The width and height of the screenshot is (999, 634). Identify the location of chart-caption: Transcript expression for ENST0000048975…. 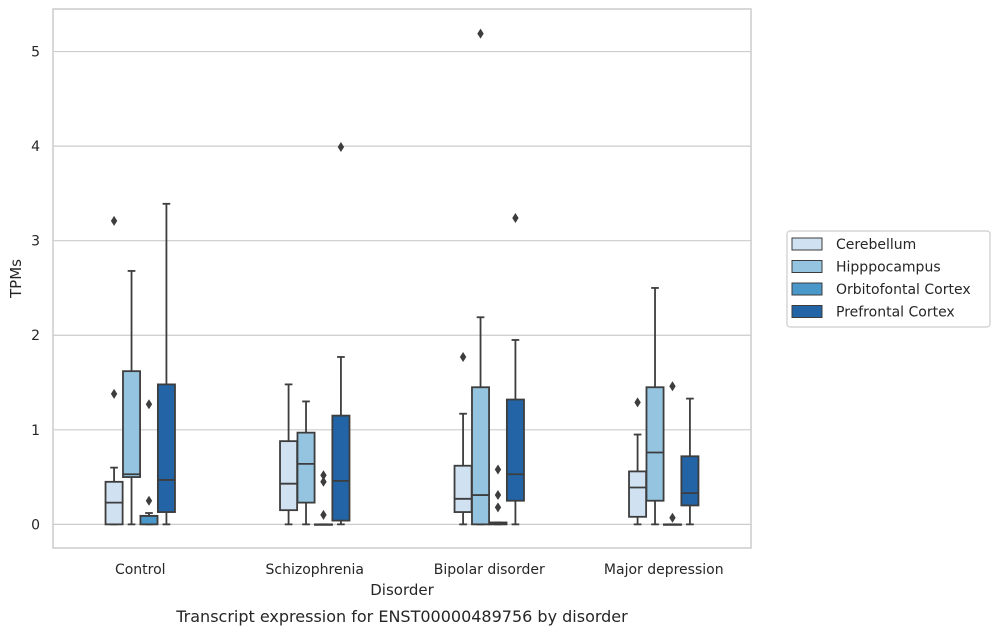
(401, 616).